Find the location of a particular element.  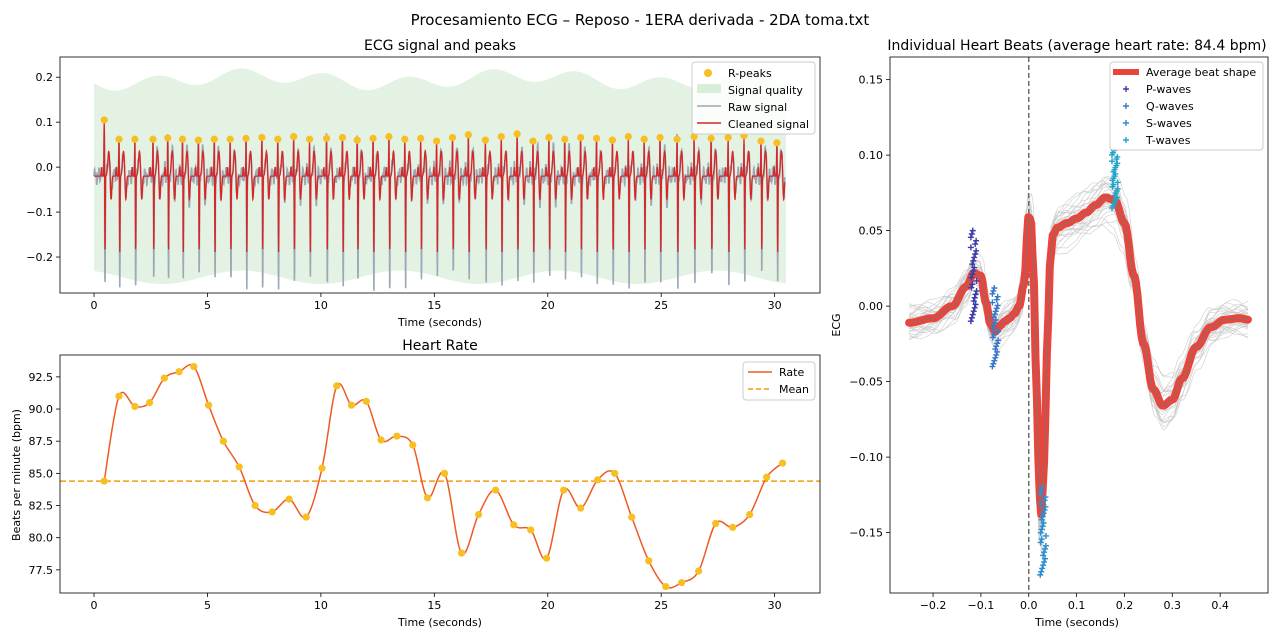

hr-xtick-label: 20 is located at coordinates (548, 605).